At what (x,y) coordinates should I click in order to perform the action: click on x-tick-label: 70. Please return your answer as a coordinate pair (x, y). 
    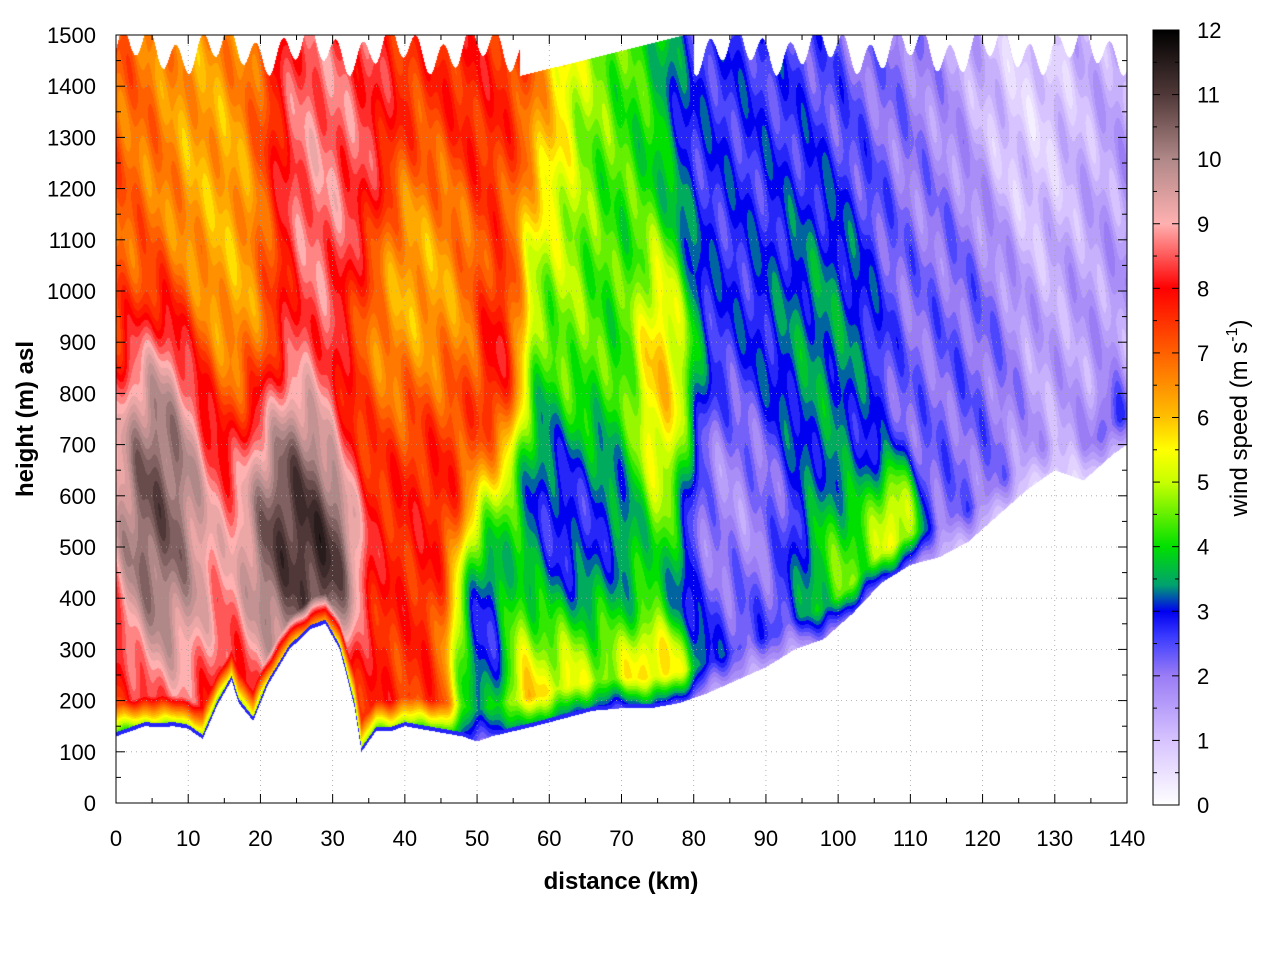
    Looking at the image, I should click on (621, 838).